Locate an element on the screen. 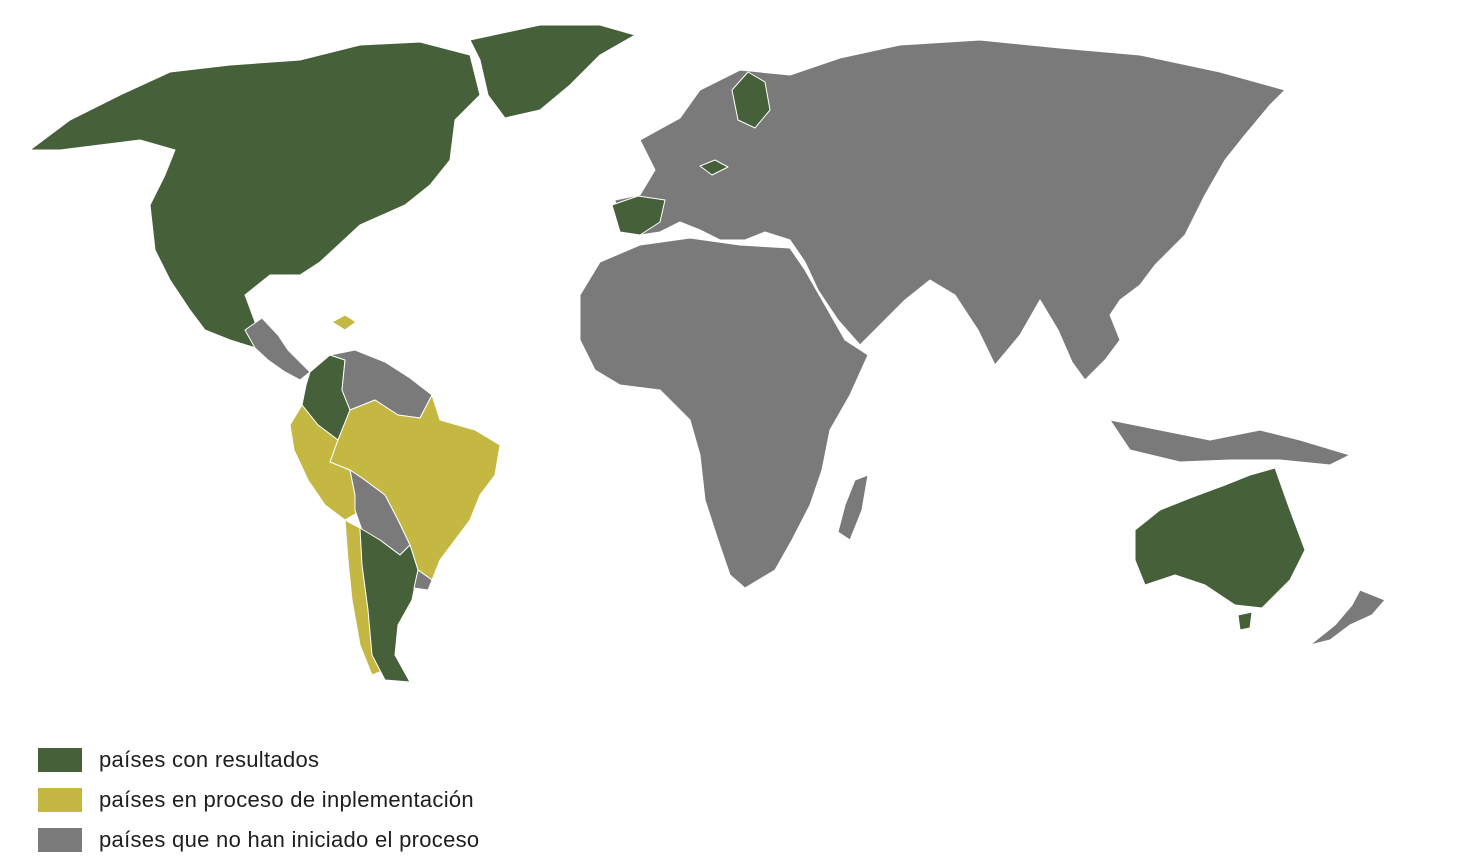  region-uruguay is located at coordinates (423, 580).